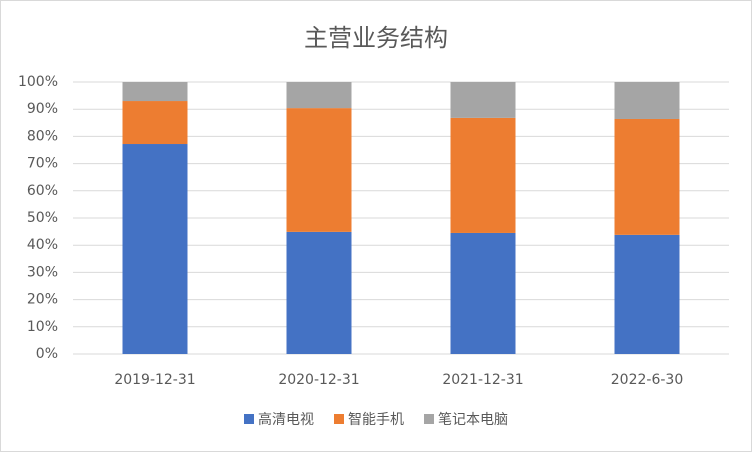  Describe the element at coordinates (376, 420) in the screenshot. I see `legend-label: 智能手机` at that location.